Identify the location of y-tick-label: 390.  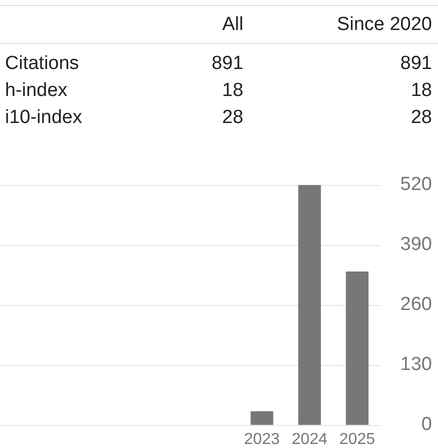
(416, 245).